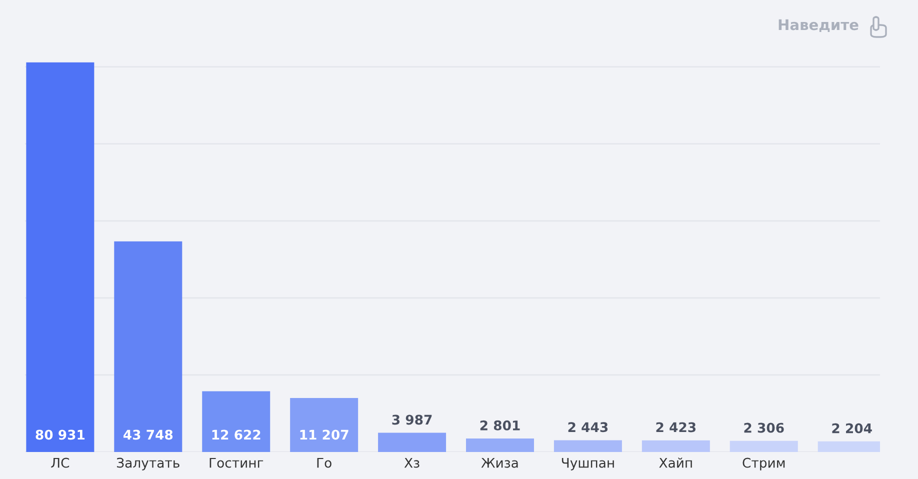  I want to click on x-tick-label: Хз, so click(412, 463).